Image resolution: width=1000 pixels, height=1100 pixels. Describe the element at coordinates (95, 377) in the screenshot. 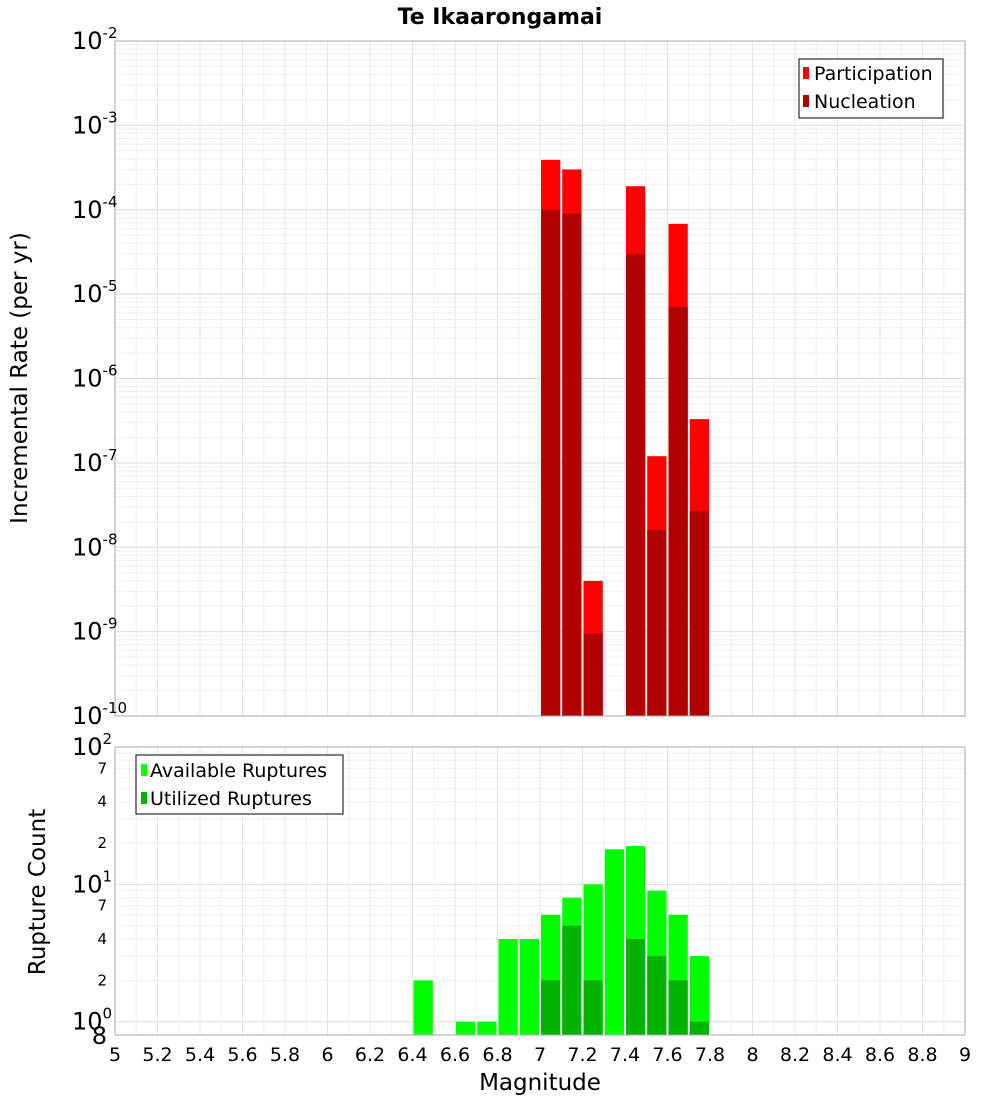

I see `rate-y-tick-label: 10⁻⁶` at that location.